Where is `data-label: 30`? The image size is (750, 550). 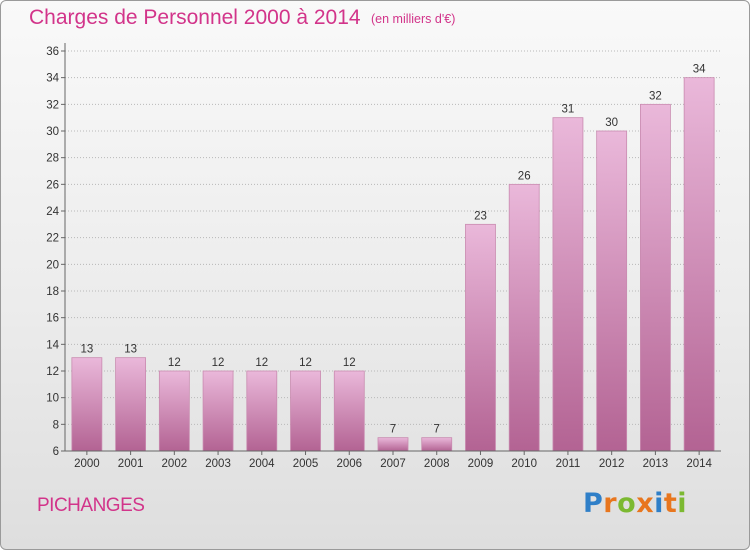
data-label: 30 is located at coordinates (611, 123).